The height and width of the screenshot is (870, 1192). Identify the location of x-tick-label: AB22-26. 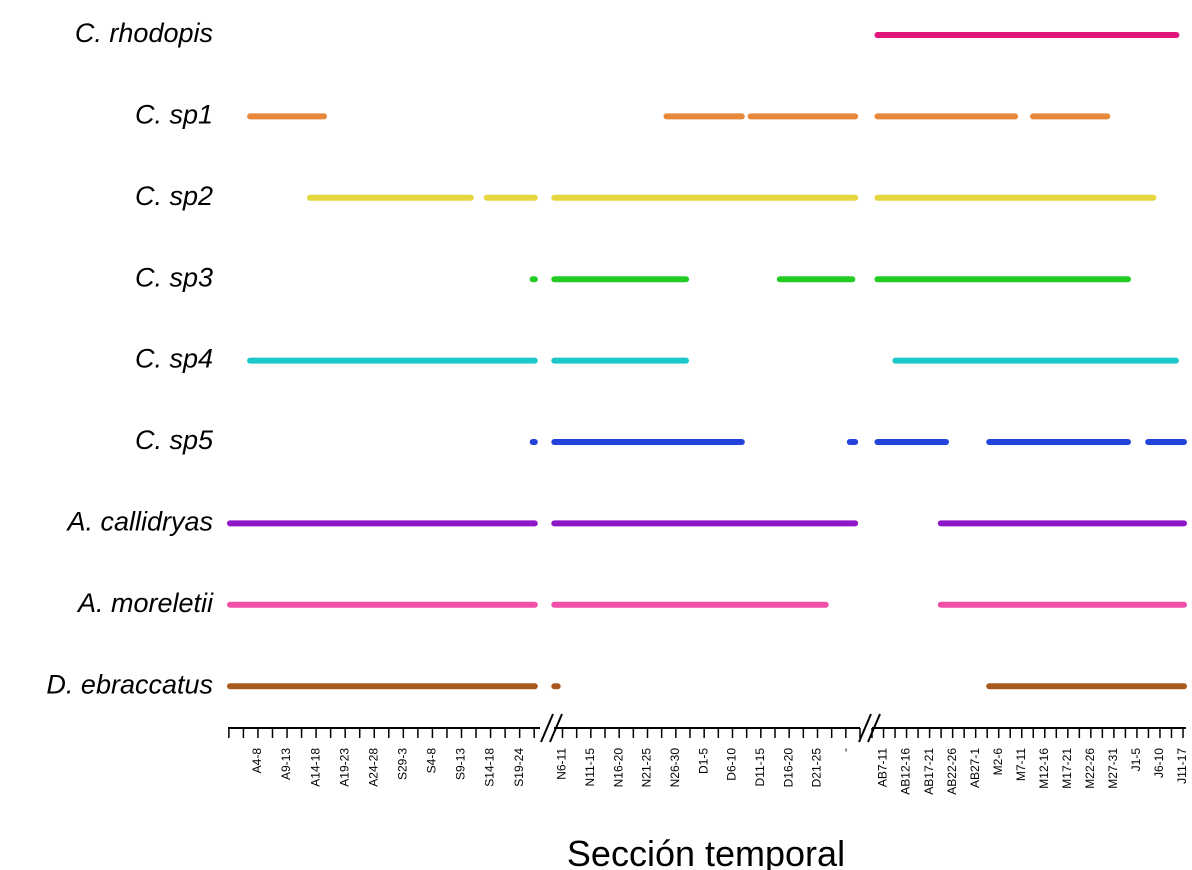
(952, 771).